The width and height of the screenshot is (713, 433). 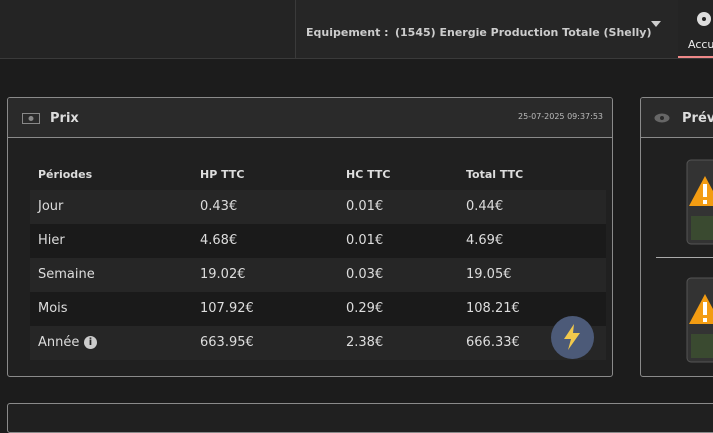 I want to click on price-cell: 666.33€, so click(x=493, y=342).